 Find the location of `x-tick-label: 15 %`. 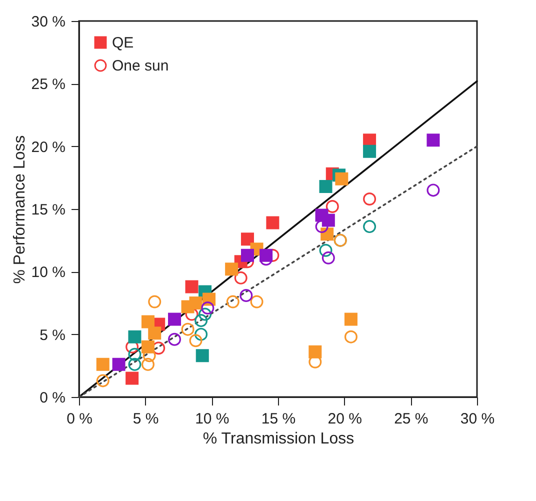

x-tick-label: 15 % is located at coordinates (278, 419).